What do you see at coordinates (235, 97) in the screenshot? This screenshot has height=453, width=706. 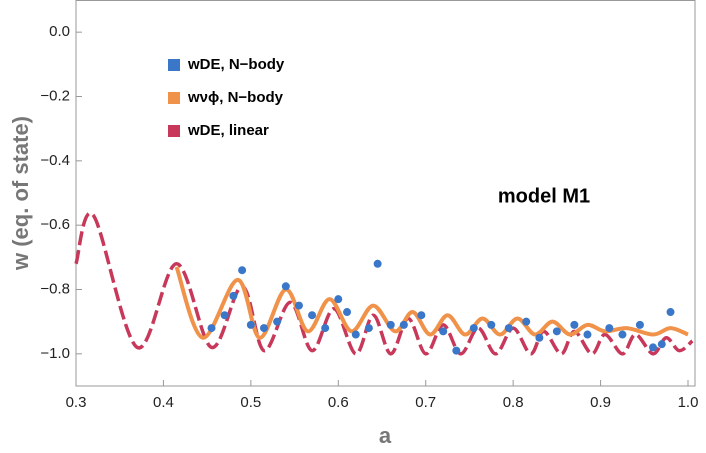 I see `legend-label: wνϕ, N−body` at bounding box center [235, 97].